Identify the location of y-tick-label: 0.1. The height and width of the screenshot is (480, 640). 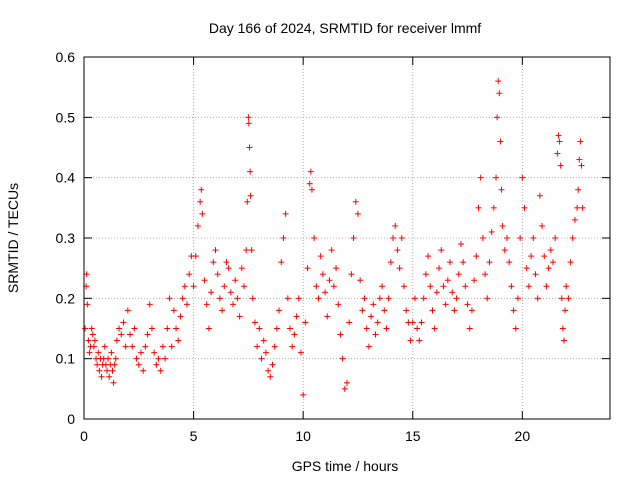
(66, 359).